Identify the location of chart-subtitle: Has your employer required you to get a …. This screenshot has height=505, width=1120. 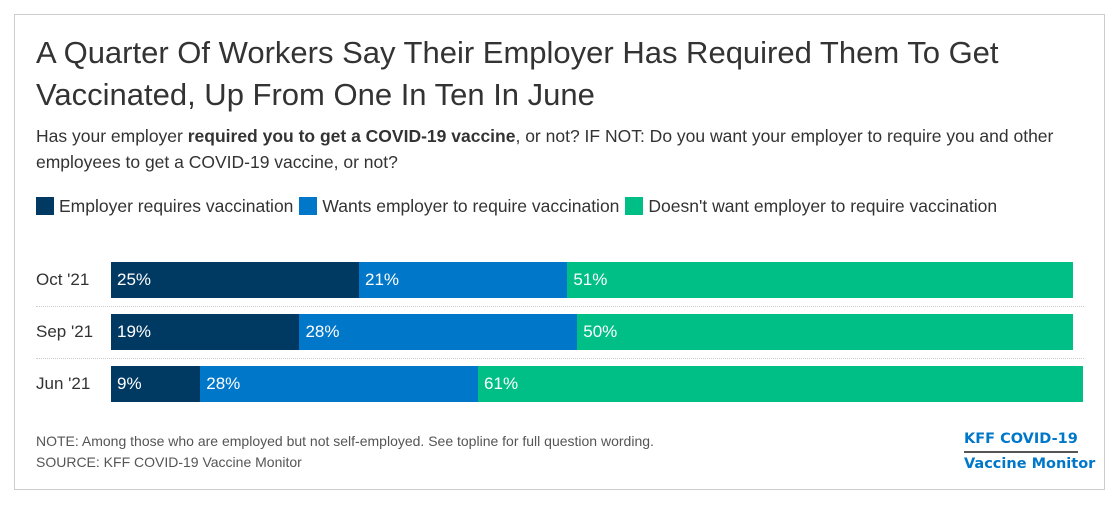
(566, 149).